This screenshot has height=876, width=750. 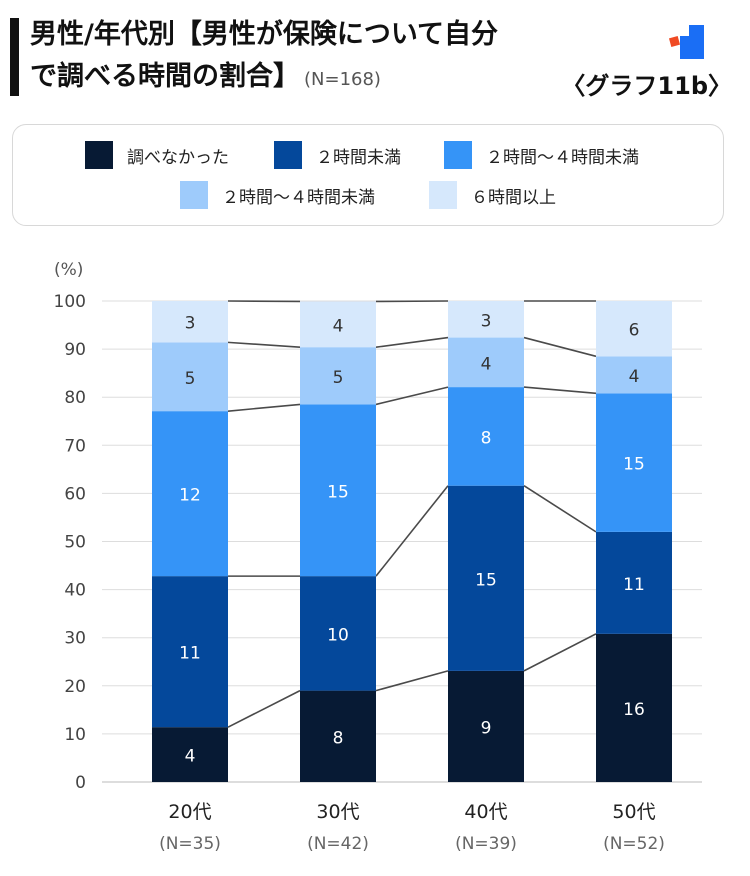 I want to click on data-label-3-1: 11, so click(x=634, y=585).